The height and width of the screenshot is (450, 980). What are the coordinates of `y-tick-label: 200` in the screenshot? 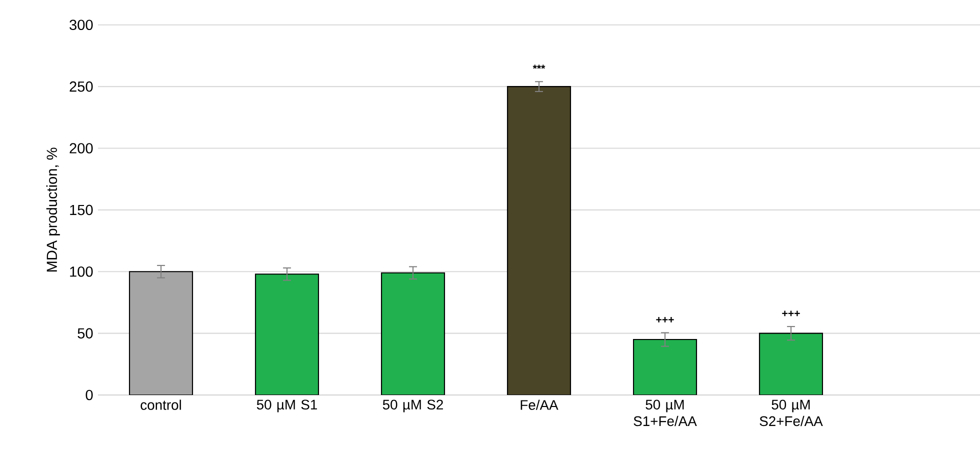 It's located at (81, 148).